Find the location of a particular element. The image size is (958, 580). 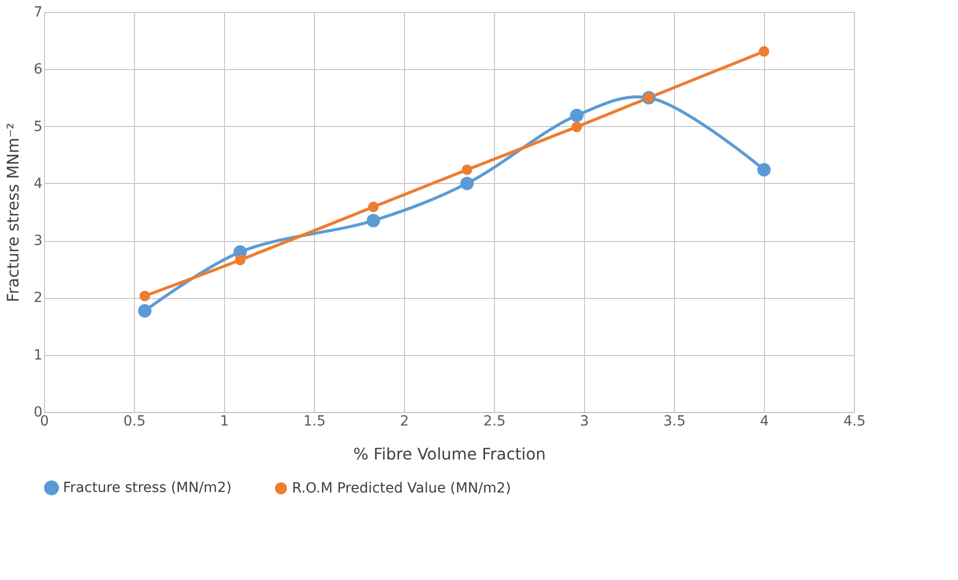

y-tick-label: 7 is located at coordinates (38, 12).